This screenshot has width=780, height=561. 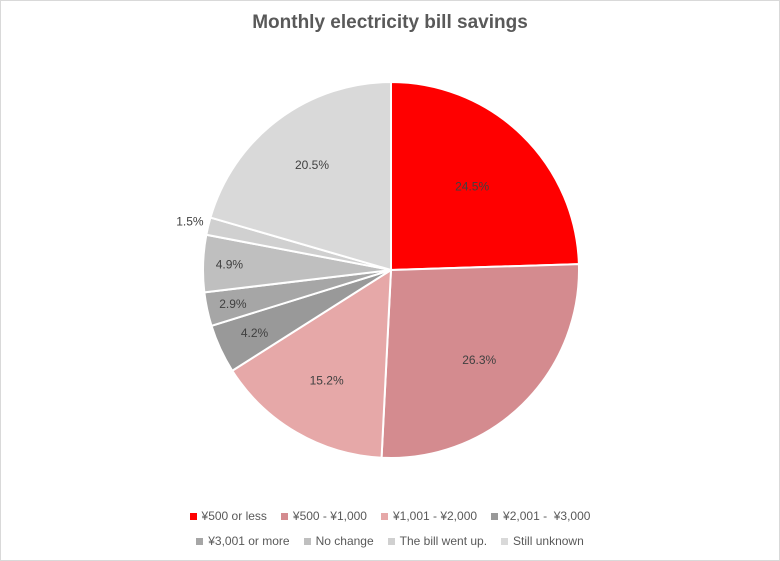 I want to click on legend-item-0: ¥500 or less, so click(x=228, y=516).